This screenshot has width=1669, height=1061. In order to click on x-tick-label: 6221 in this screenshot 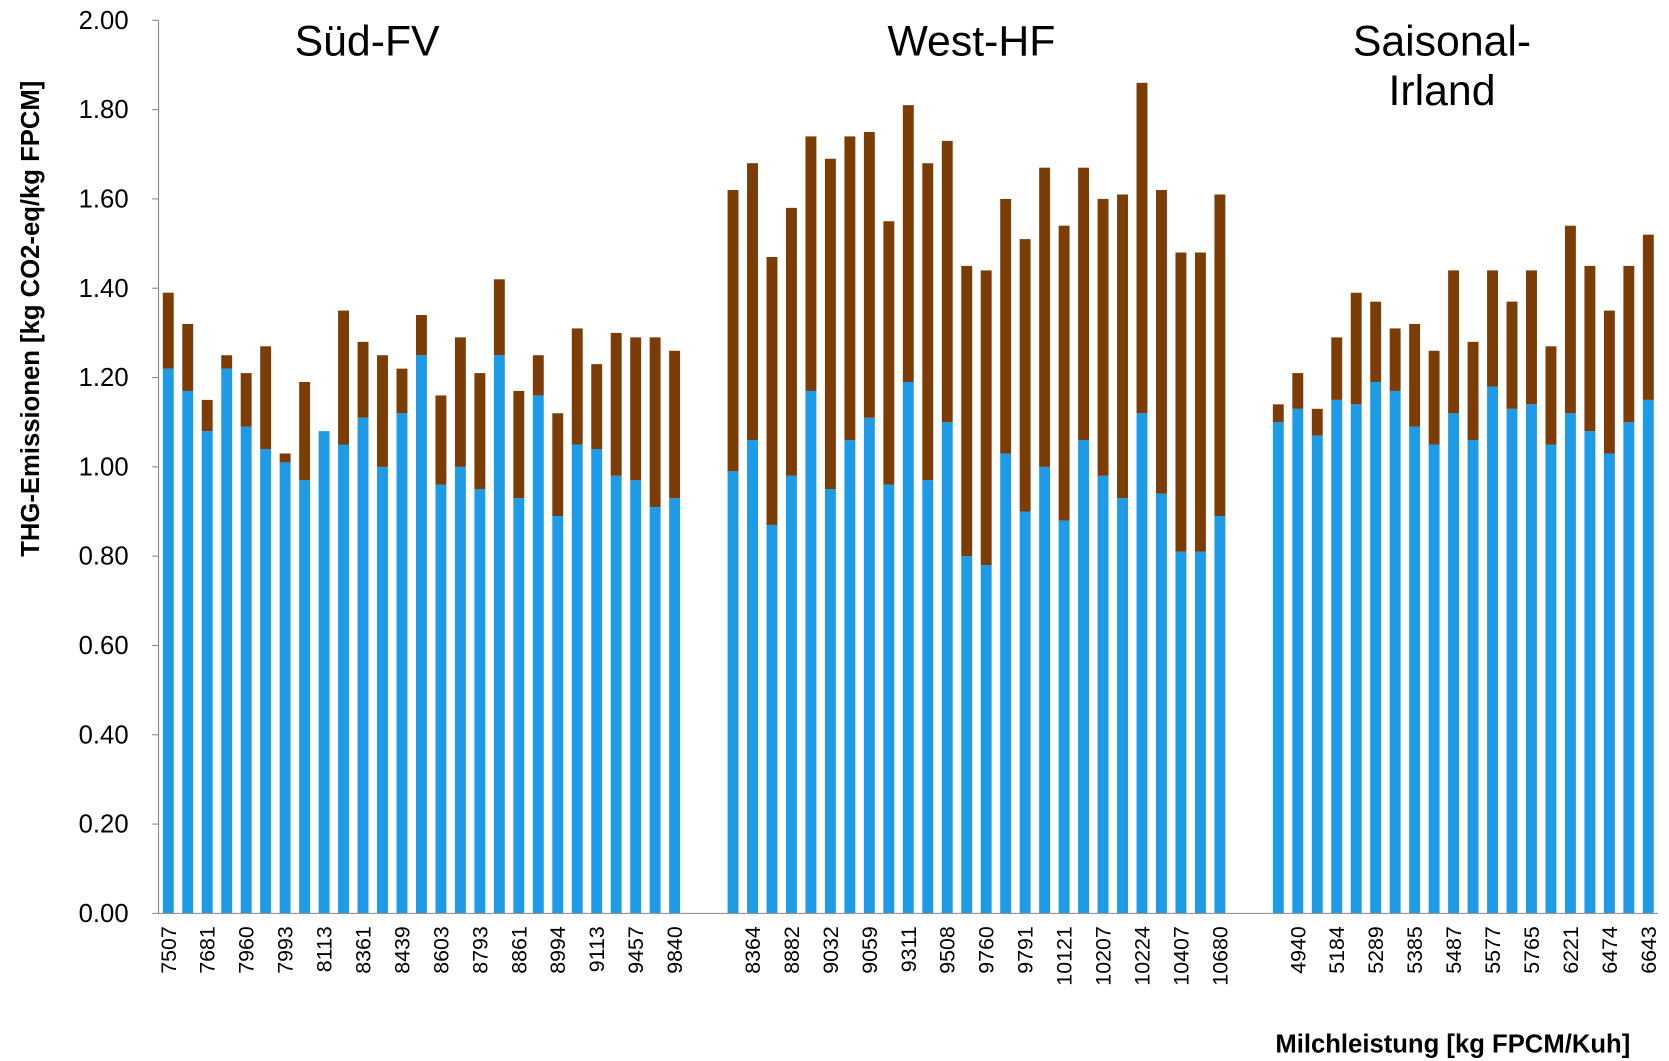, I will do `click(1571, 950)`.